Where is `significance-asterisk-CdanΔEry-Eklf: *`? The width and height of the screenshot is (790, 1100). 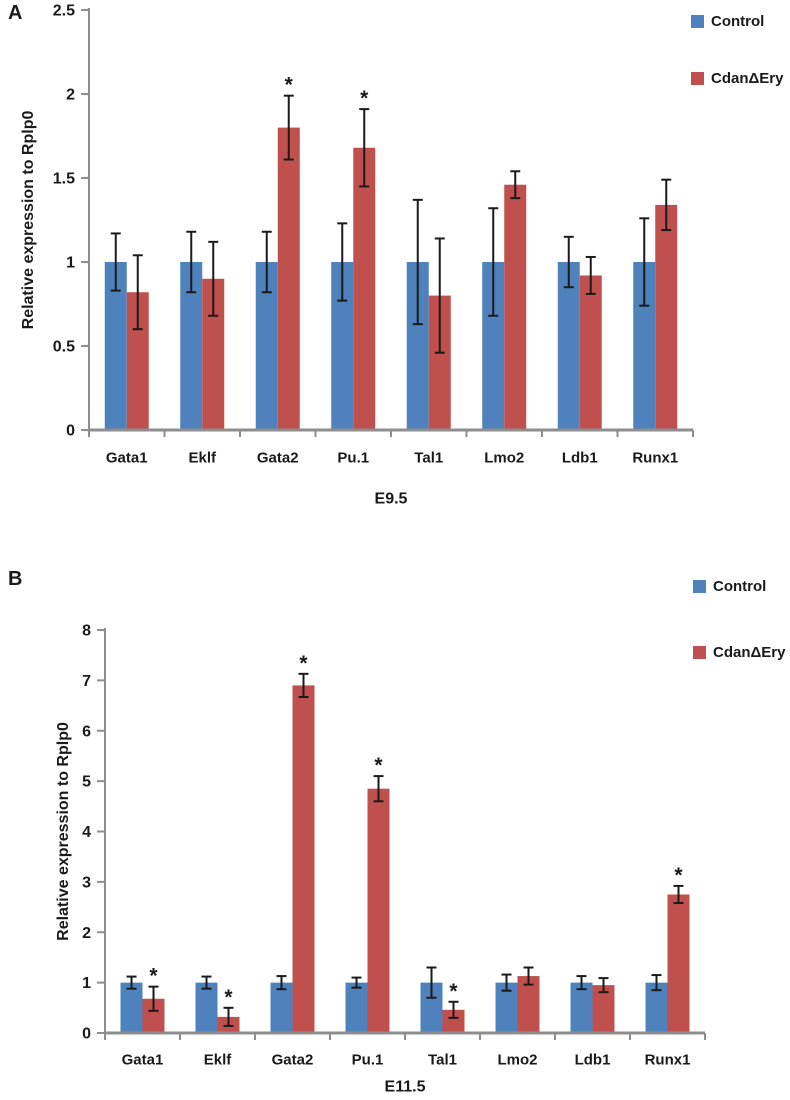
significance-asterisk-CdanΔEry-Eklf: * is located at coordinates (228, 997).